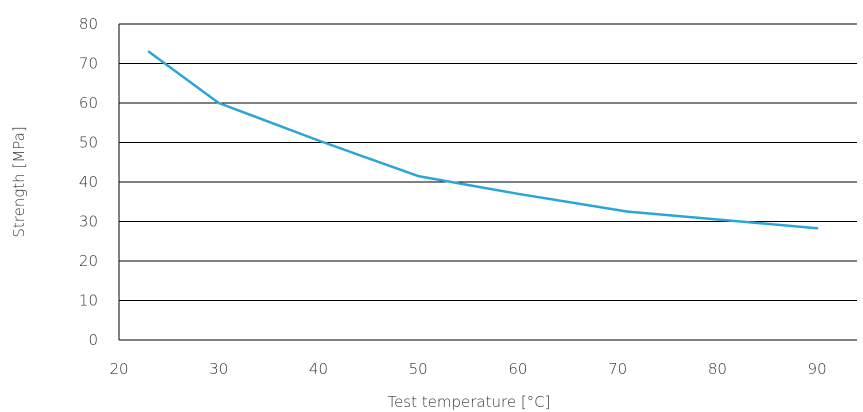 Image resolution: width=863 pixels, height=412 pixels. Describe the element at coordinates (88, 64) in the screenshot. I see `y-tick-label: 70` at that location.